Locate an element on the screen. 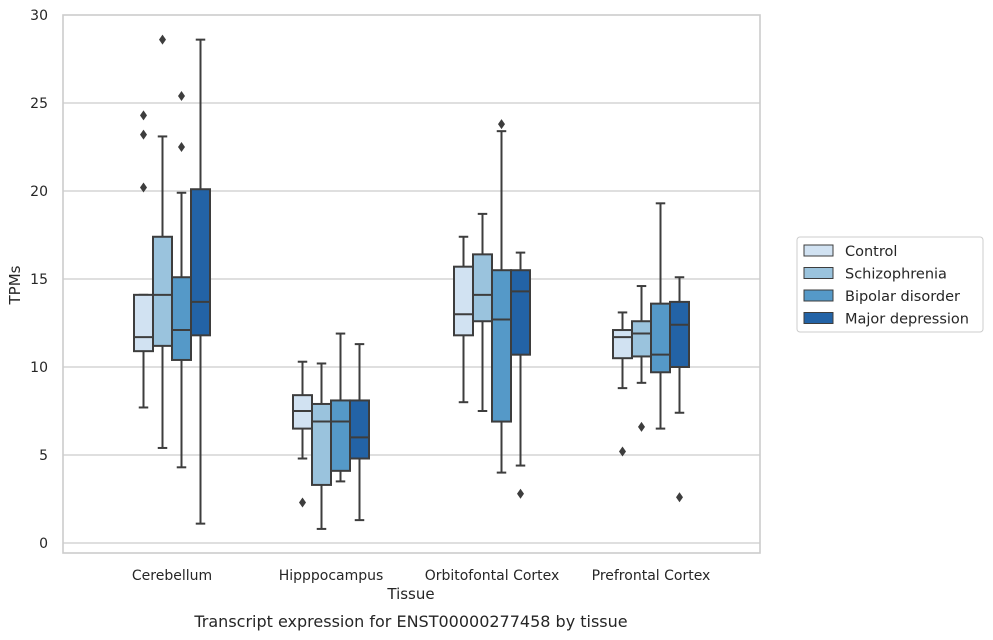 The height and width of the screenshot is (640, 993). y-tick-label: 15 is located at coordinates (39, 280).